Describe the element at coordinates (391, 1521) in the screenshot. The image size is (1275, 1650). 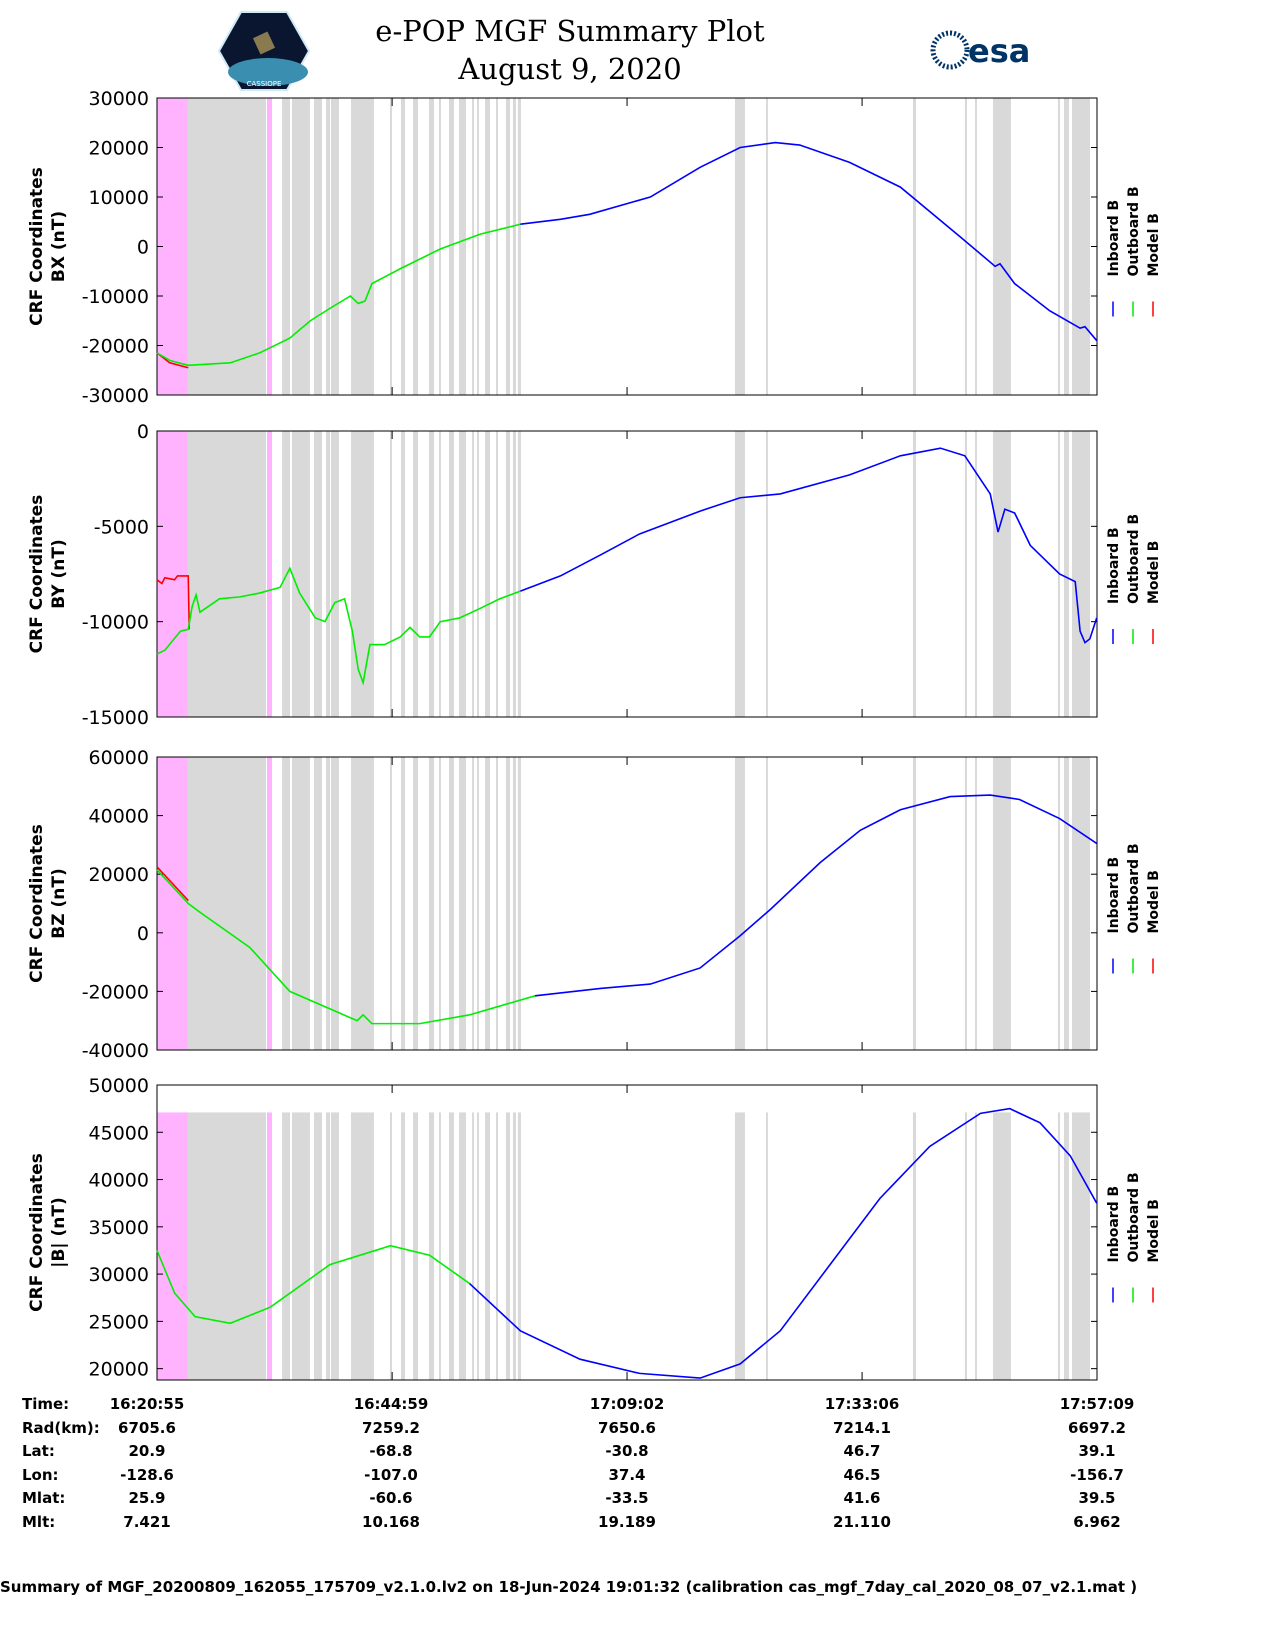
I see `table-cell: 10.168` at that location.